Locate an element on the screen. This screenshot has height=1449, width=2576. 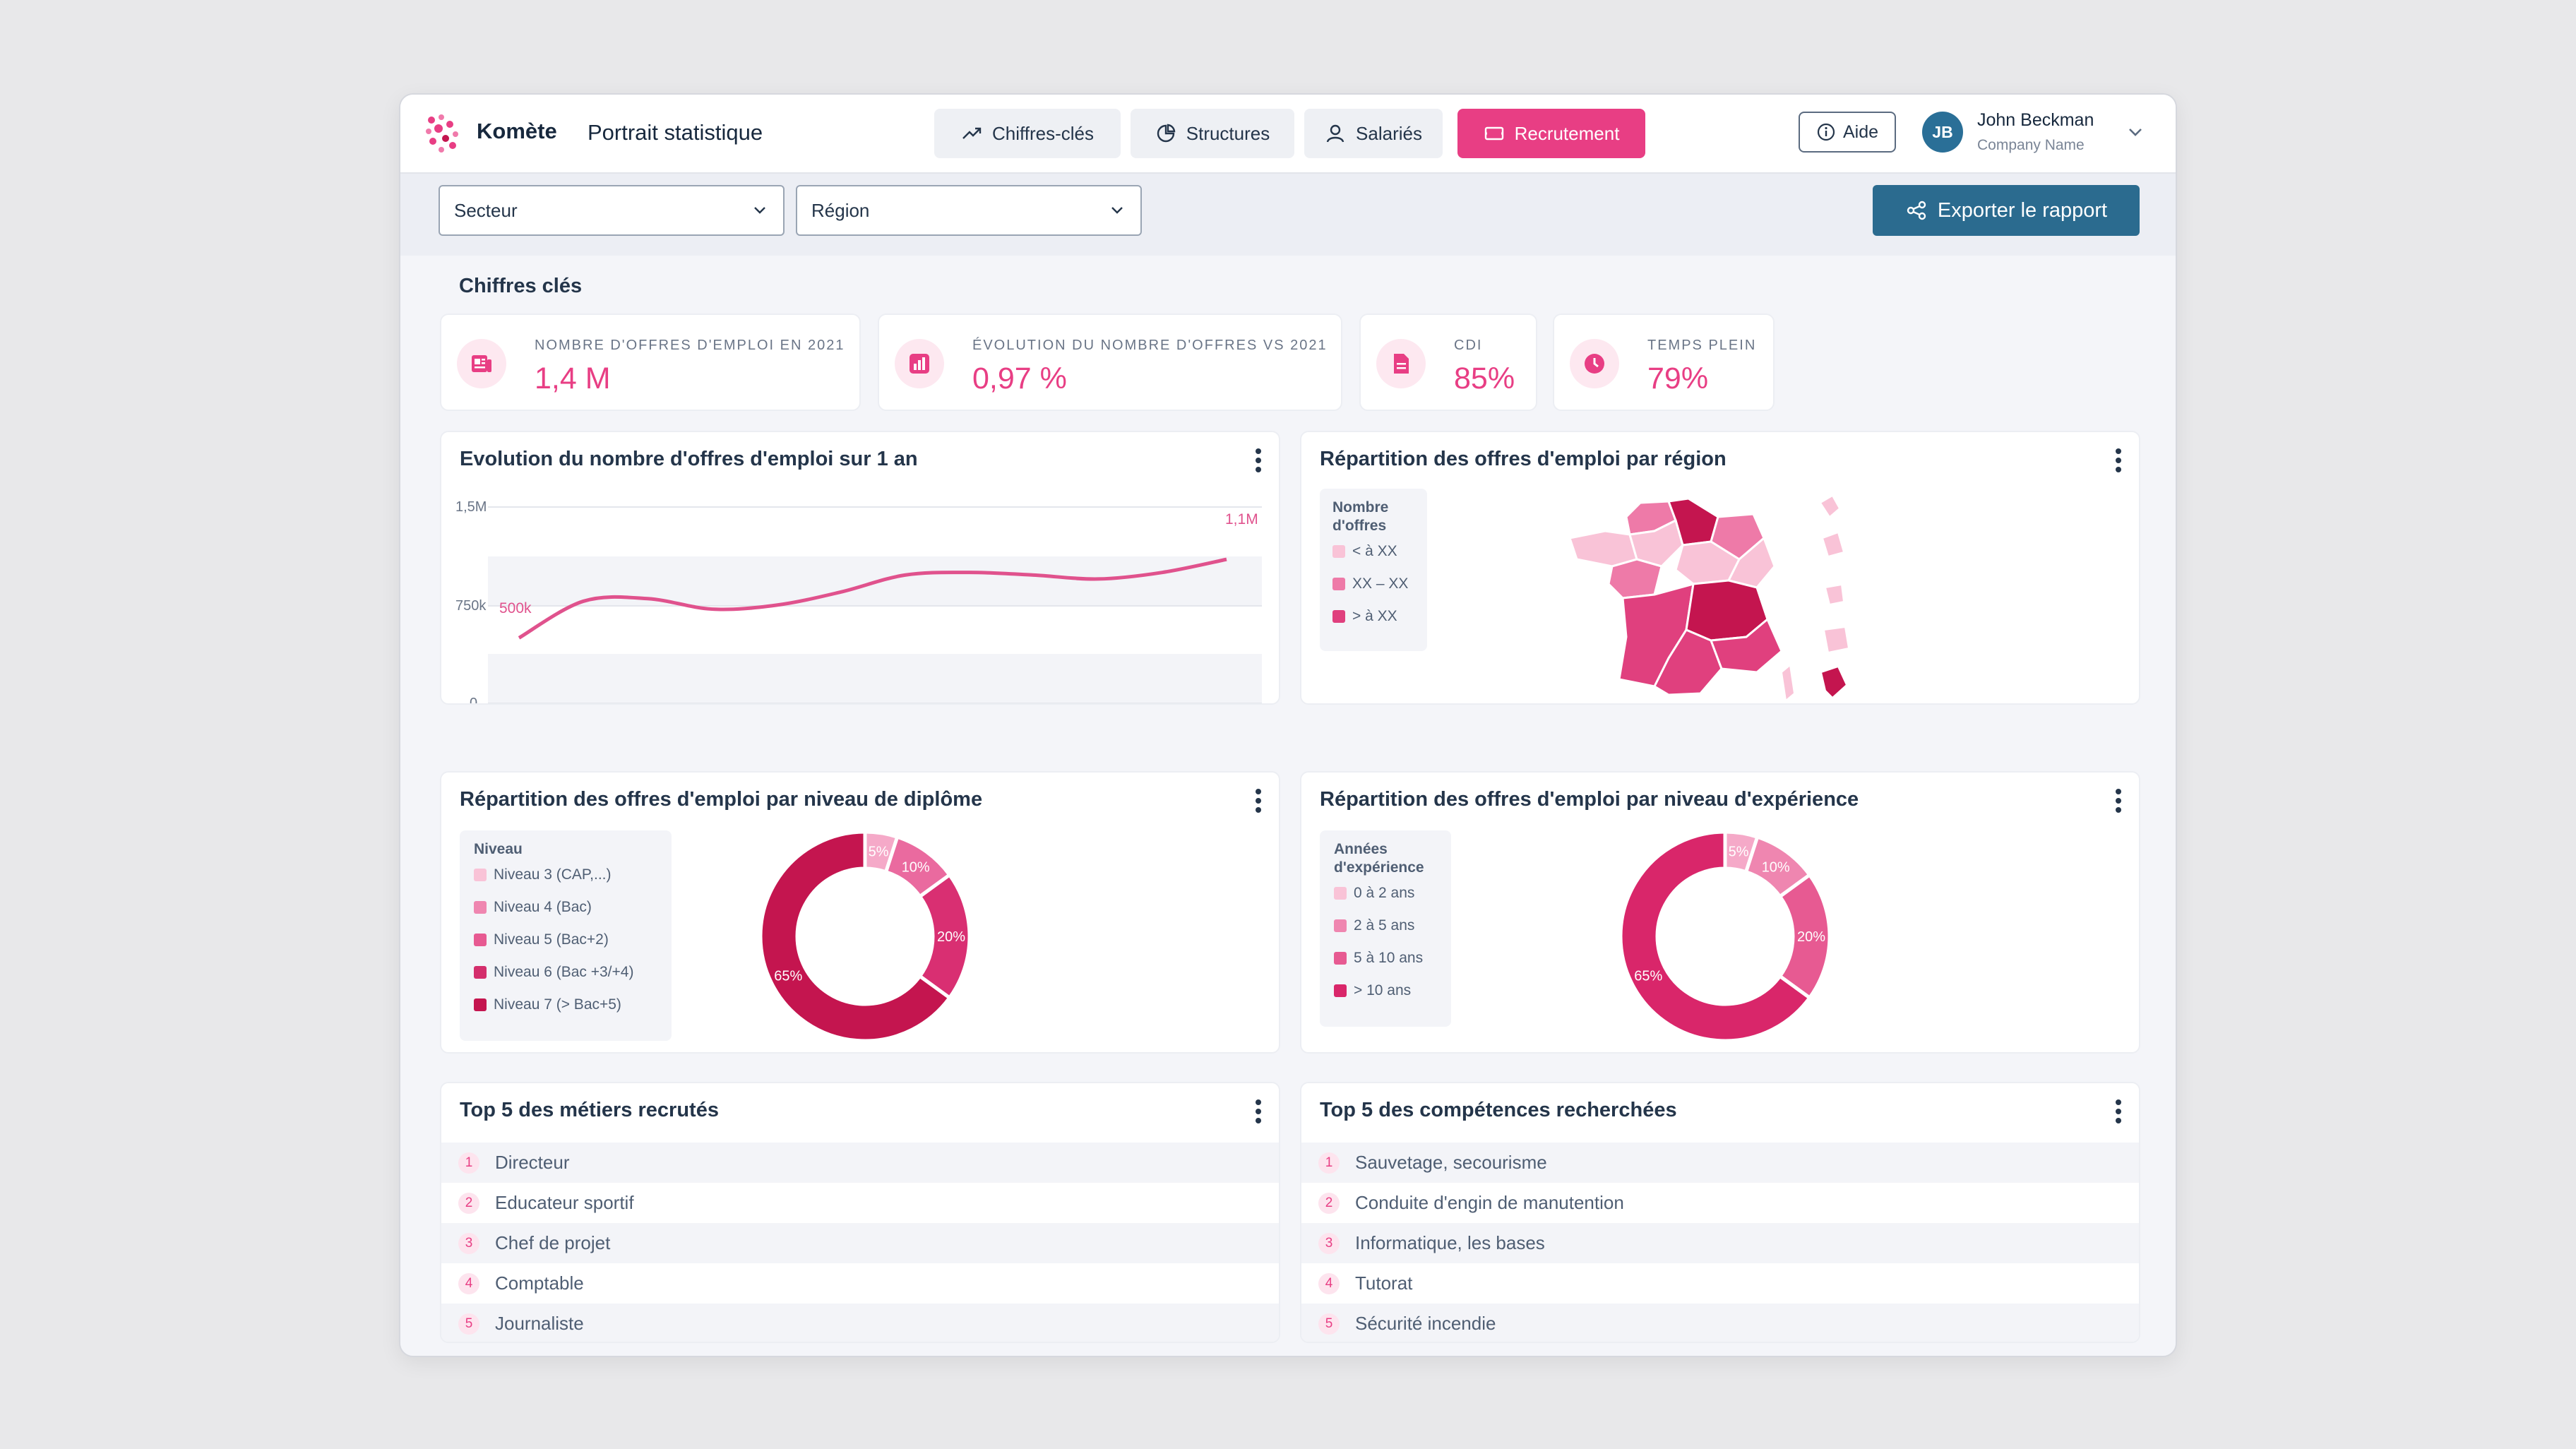
tab-salaries: Salariés is located at coordinates (1373, 133).